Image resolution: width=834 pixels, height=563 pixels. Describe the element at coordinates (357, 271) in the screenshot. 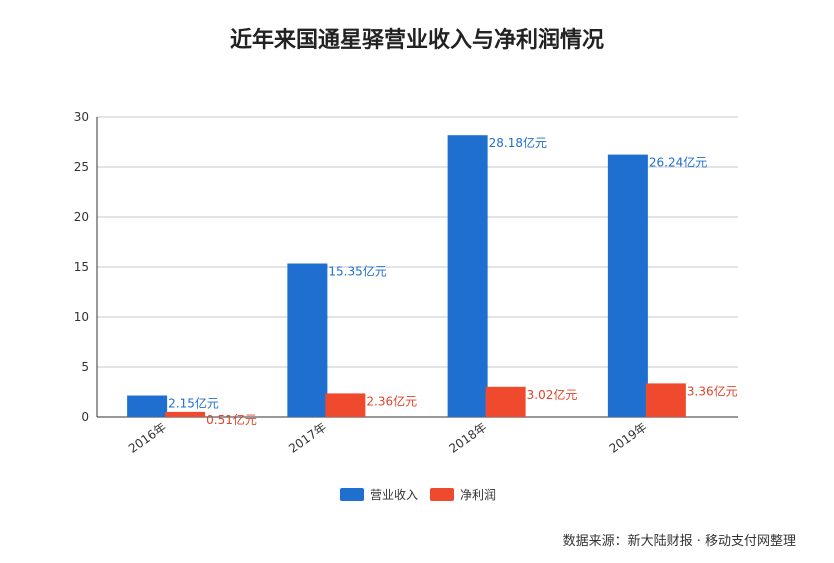

I see `data-label: 15.35亿元` at that location.